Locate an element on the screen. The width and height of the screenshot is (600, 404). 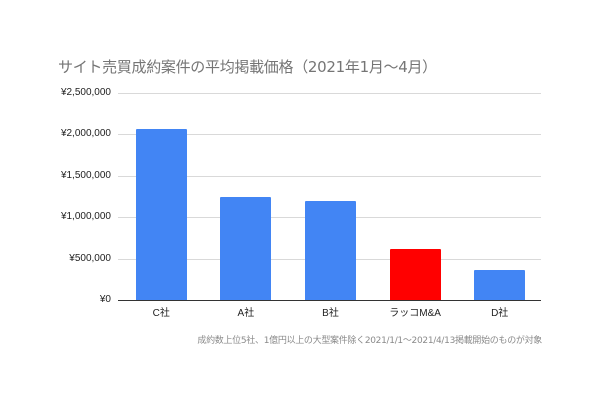
x-tick-label: B社 is located at coordinates (330, 313).